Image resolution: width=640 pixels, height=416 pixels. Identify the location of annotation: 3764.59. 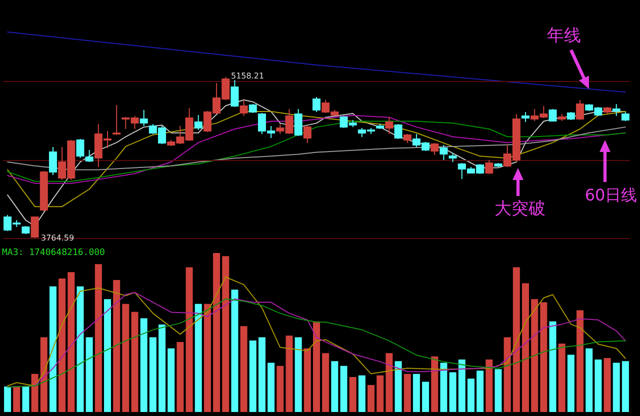
(57, 238).